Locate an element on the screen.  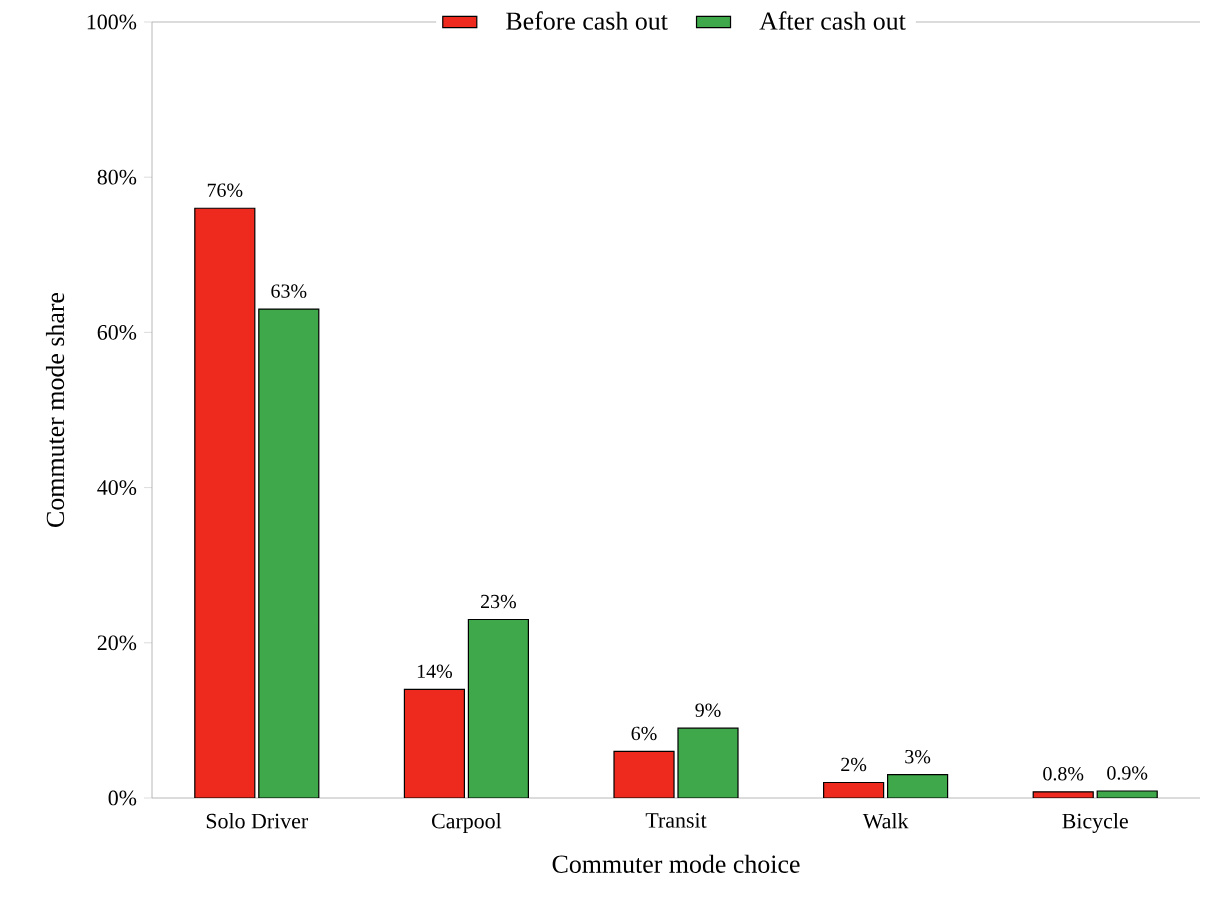
x-tick-label: Carpool is located at coordinates (467, 823).